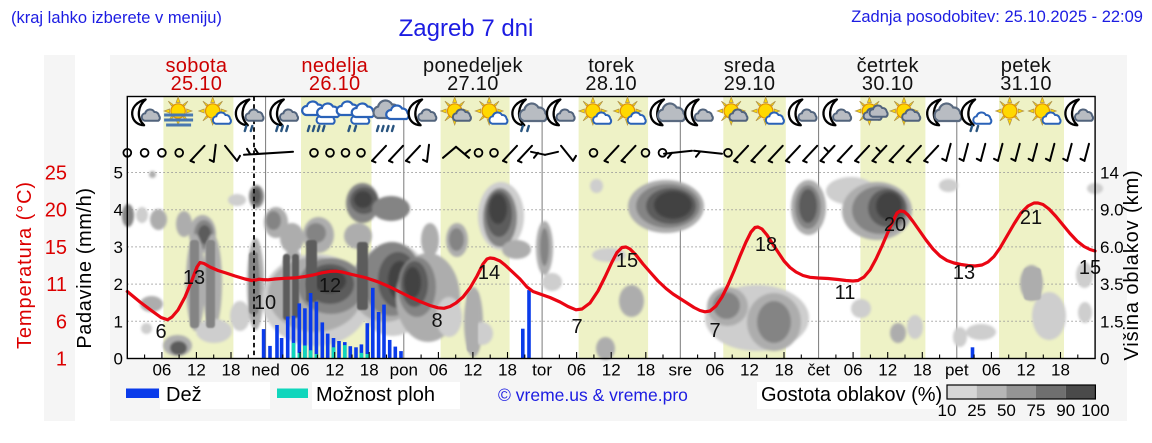 The height and width of the screenshot is (443, 1152). What do you see at coordinates (265, 370) in the screenshot?
I see `svg-text: ned` at bounding box center [265, 370].